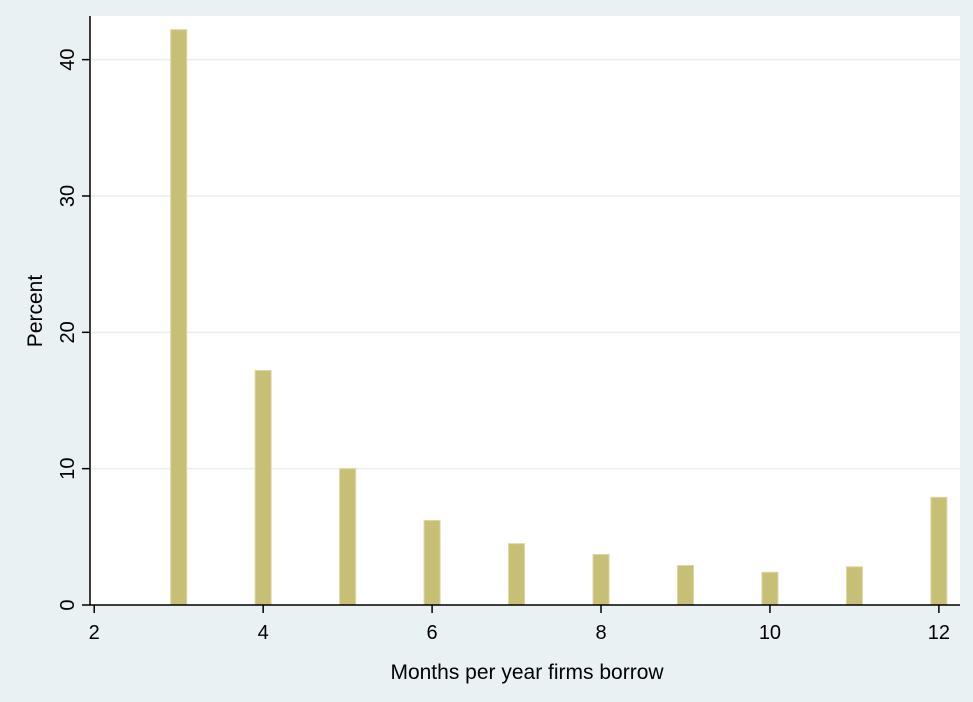 The width and height of the screenshot is (973, 702). I want to click on x-tick-label: 4, so click(263, 633).